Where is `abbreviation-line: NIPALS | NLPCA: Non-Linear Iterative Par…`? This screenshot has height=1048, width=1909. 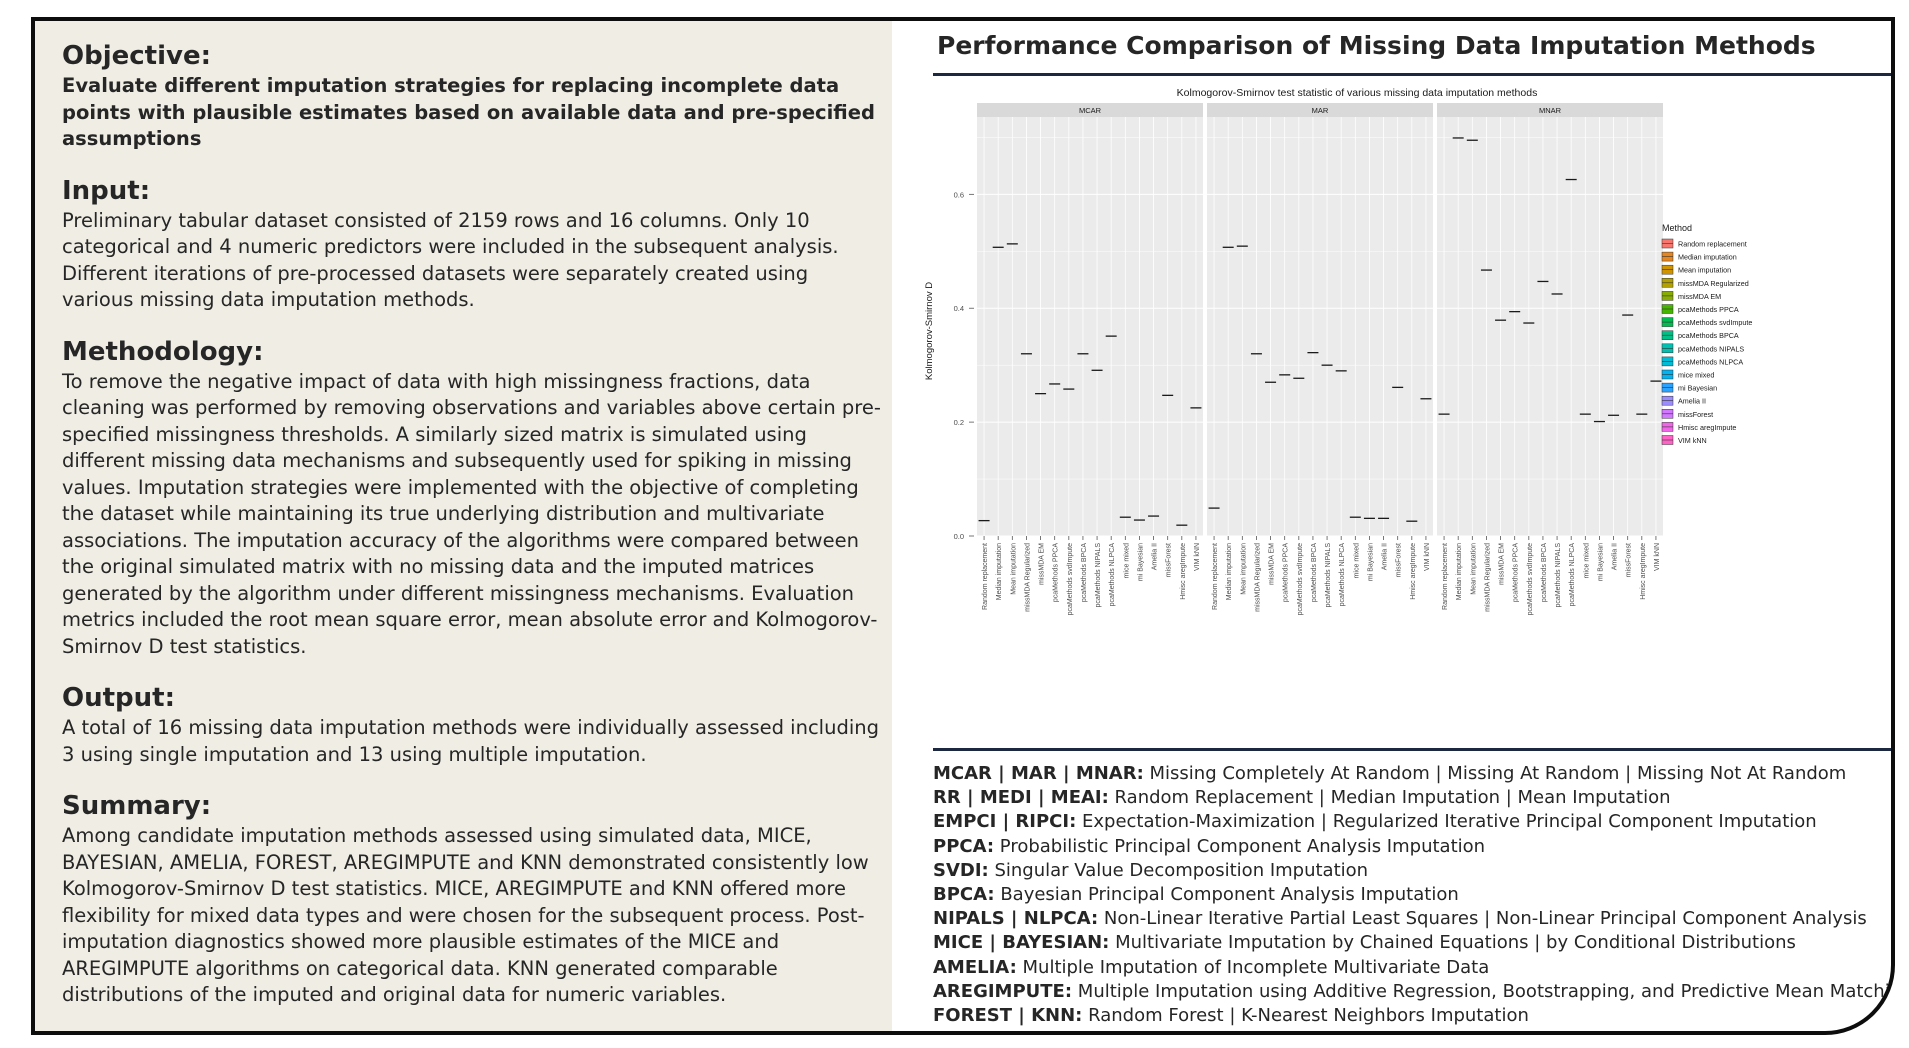 abbreviation-line: NIPALS | NLPCA: Non-Linear Iterative Par… is located at coordinates (1412, 919).